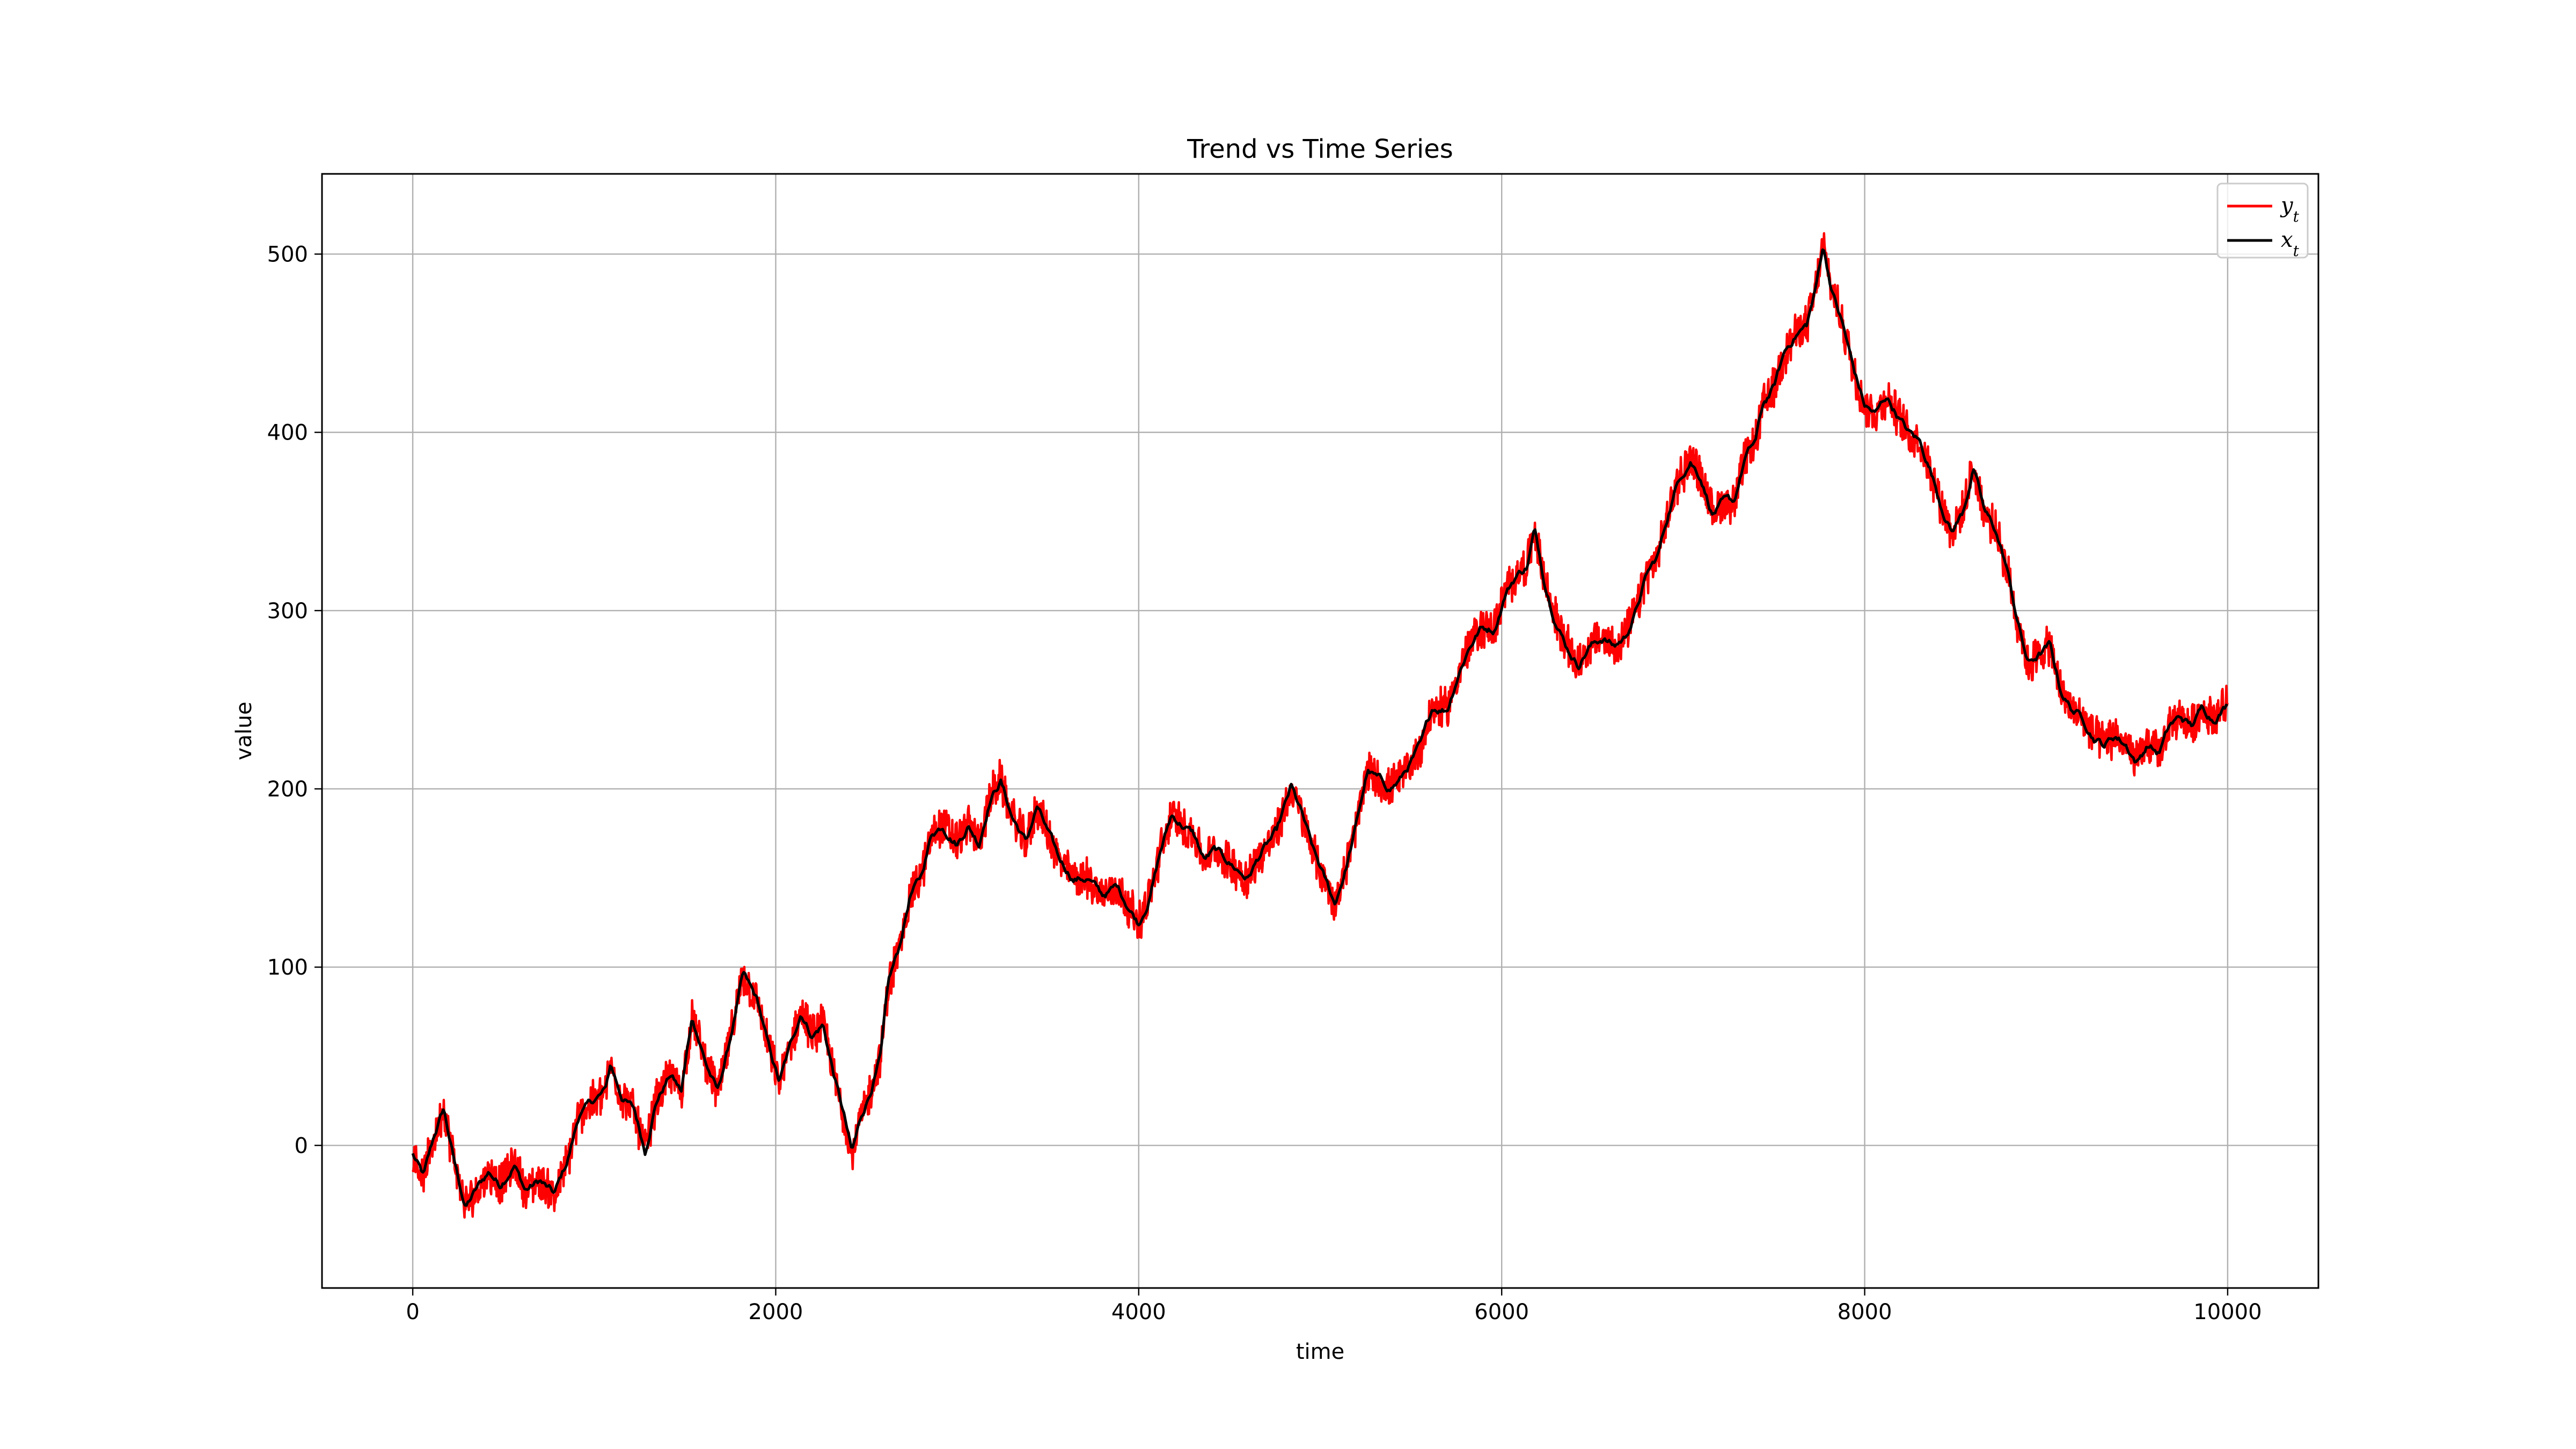  I want to click on y-tick-label: 0, so click(301, 1145).